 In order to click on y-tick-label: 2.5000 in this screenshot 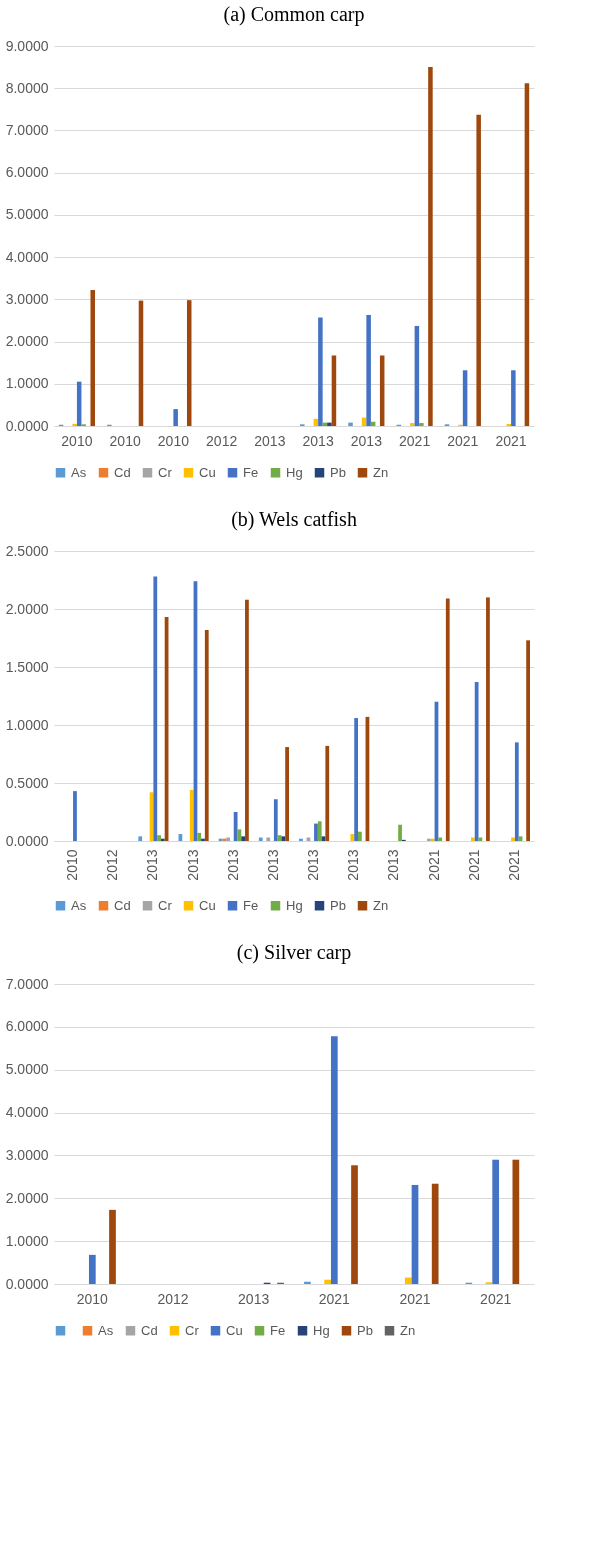, I will do `click(27, 550)`.